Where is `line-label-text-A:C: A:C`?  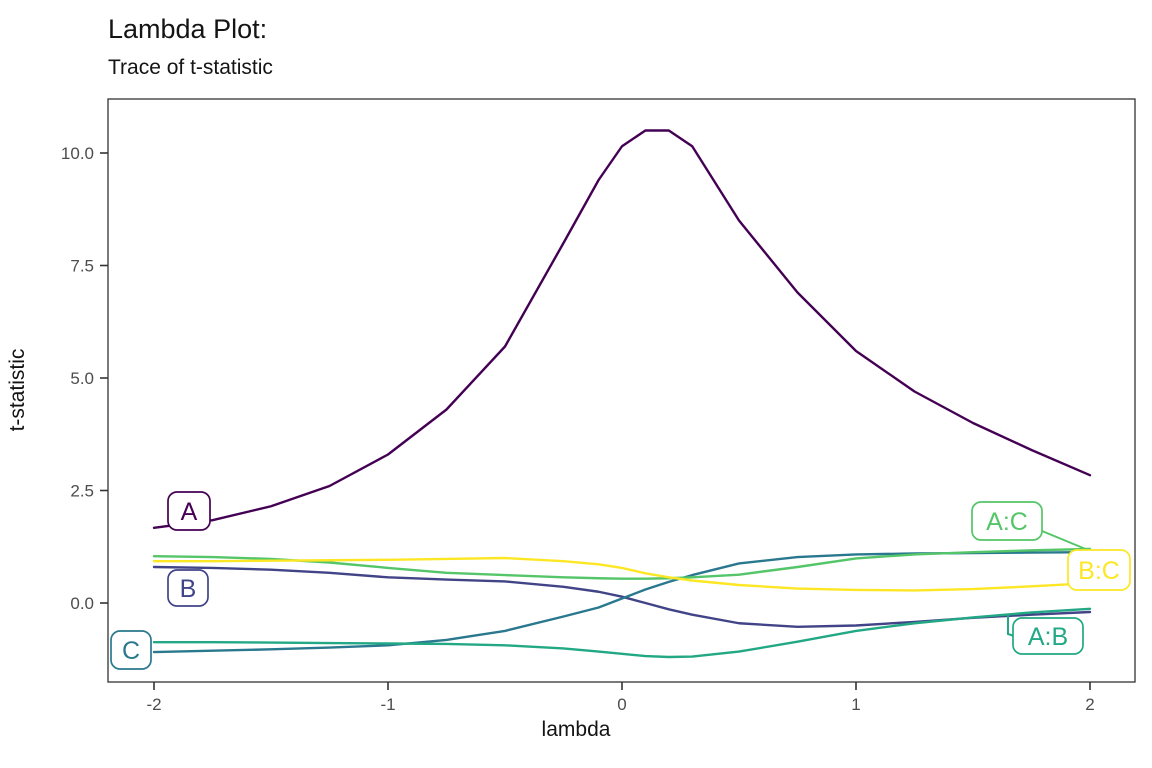 line-label-text-A:C: A:C is located at coordinates (1007, 522).